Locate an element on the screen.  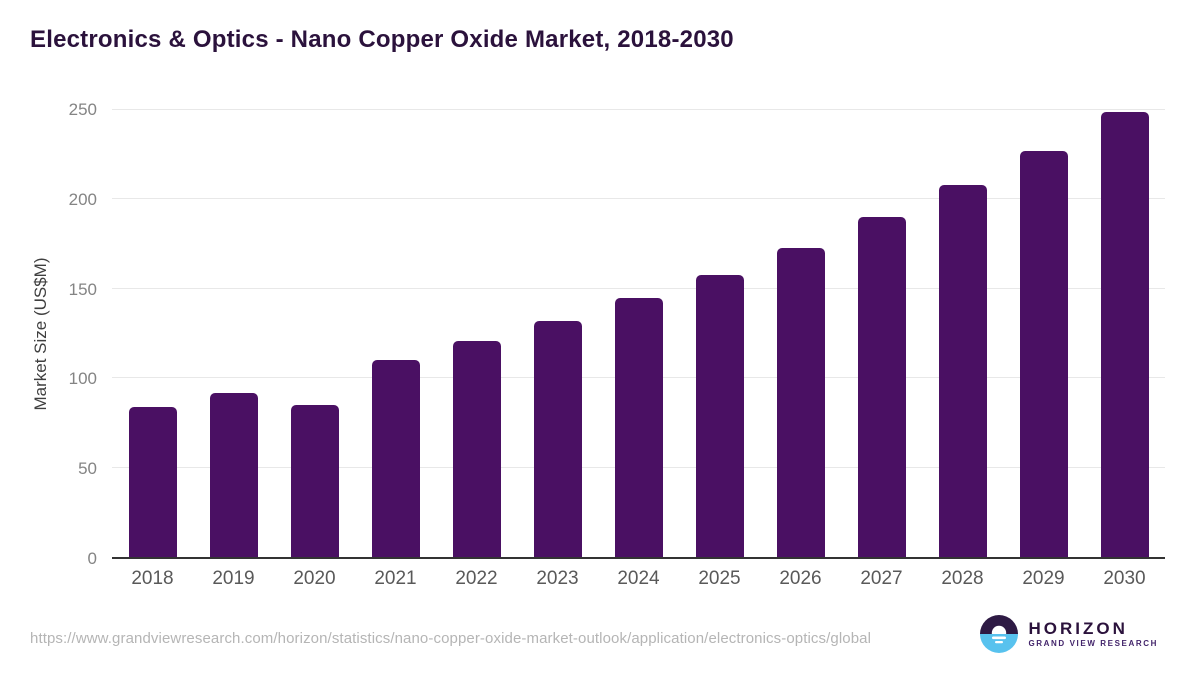
bar-2023 is located at coordinates (557, 438).